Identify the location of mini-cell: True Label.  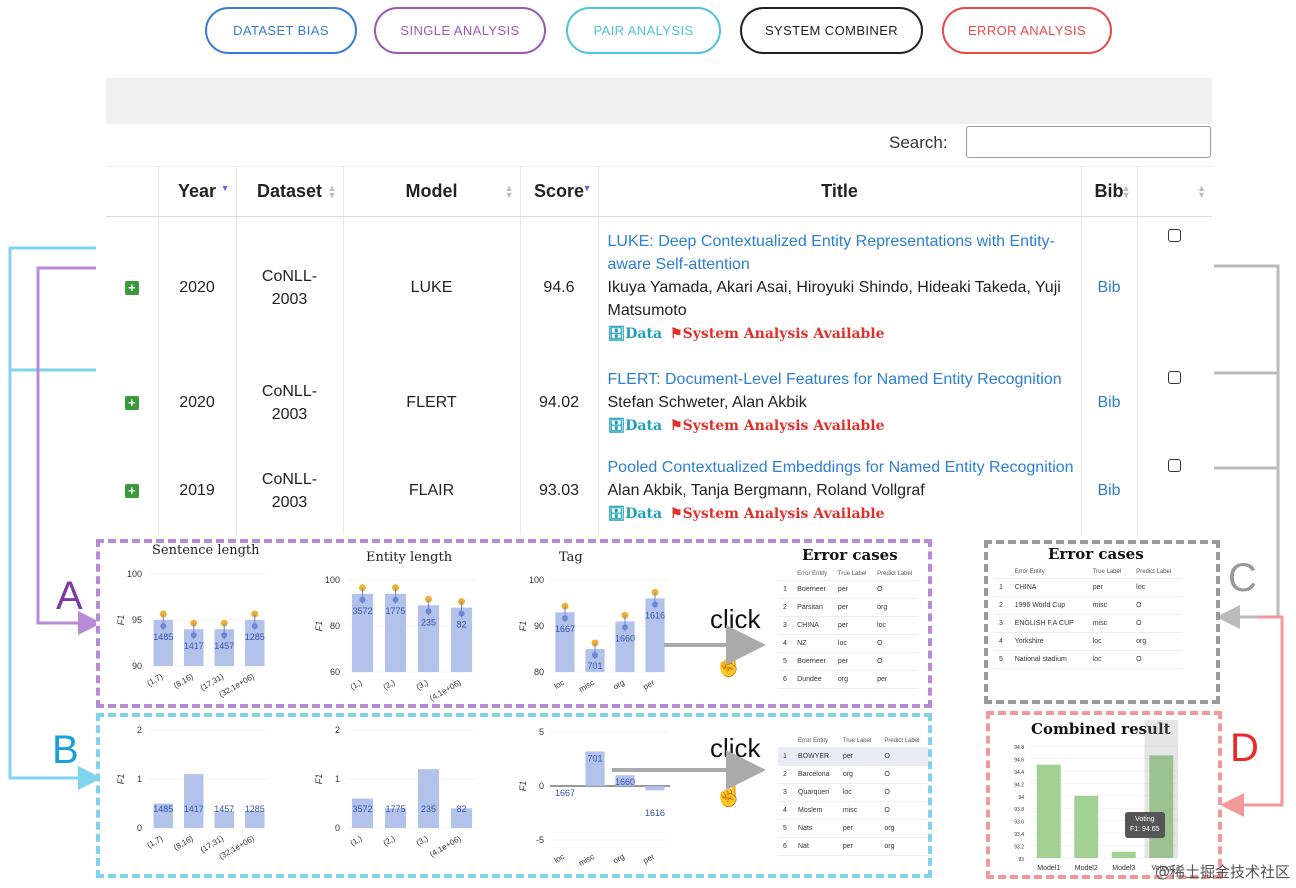
(1109, 572).